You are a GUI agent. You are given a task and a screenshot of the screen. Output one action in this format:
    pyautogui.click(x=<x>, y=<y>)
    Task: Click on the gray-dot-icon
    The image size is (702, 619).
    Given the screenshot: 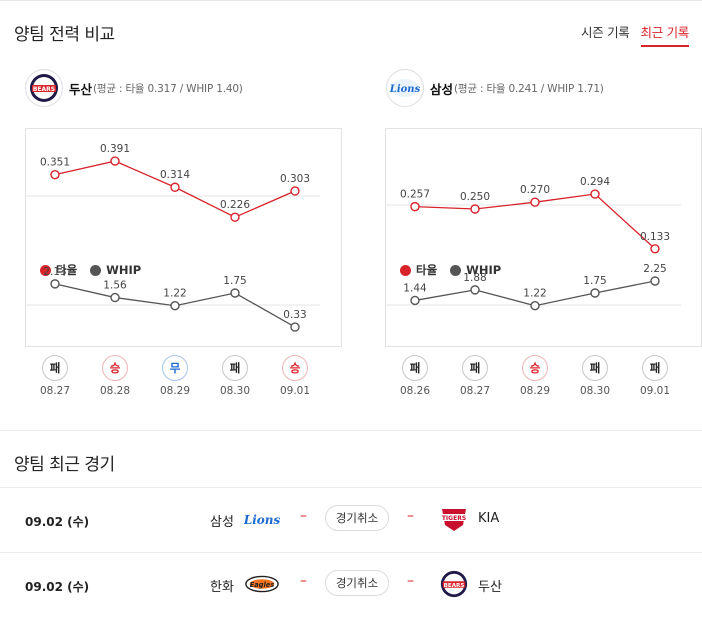 What is the action you would take?
    pyautogui.click(x=96, y=270)
    